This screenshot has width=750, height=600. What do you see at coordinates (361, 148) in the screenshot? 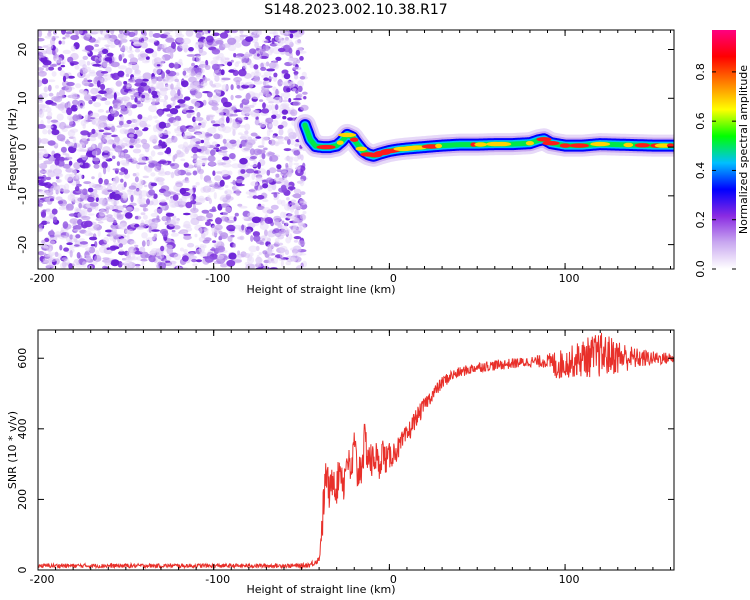
I see `ridge-hot-core` at bounding box center [361, 148].